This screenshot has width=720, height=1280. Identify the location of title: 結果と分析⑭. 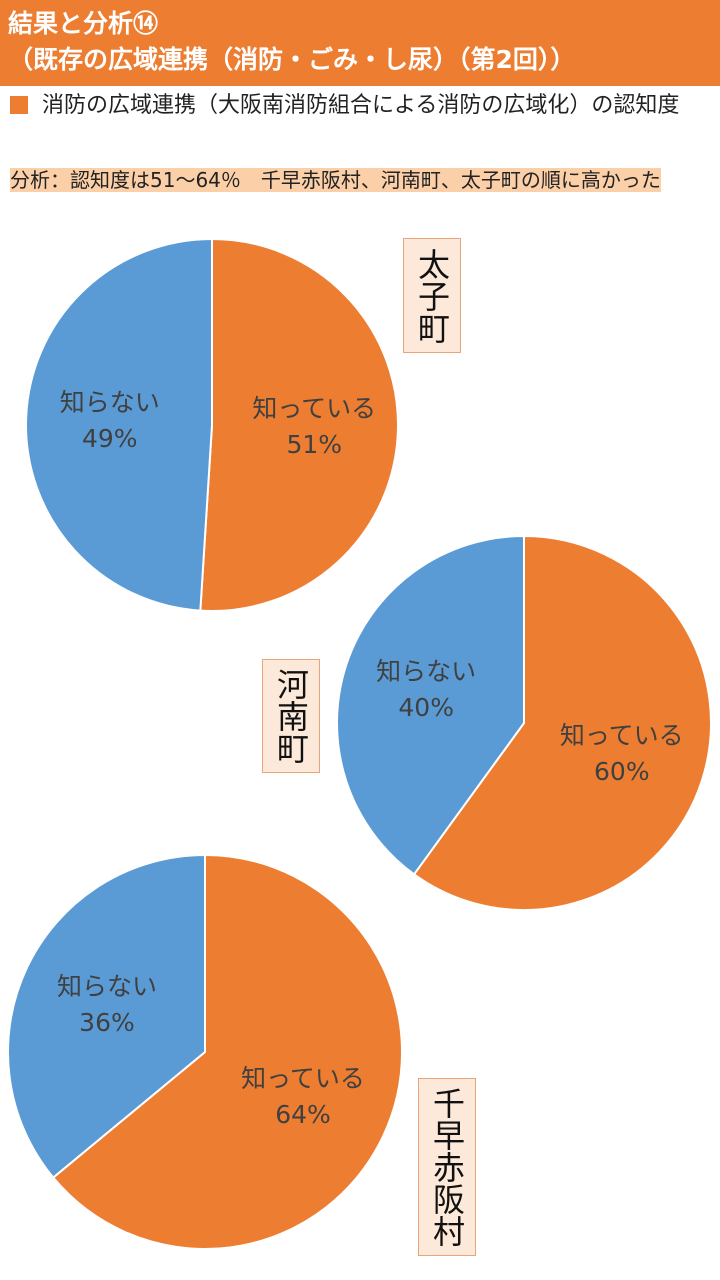
(83, 23).